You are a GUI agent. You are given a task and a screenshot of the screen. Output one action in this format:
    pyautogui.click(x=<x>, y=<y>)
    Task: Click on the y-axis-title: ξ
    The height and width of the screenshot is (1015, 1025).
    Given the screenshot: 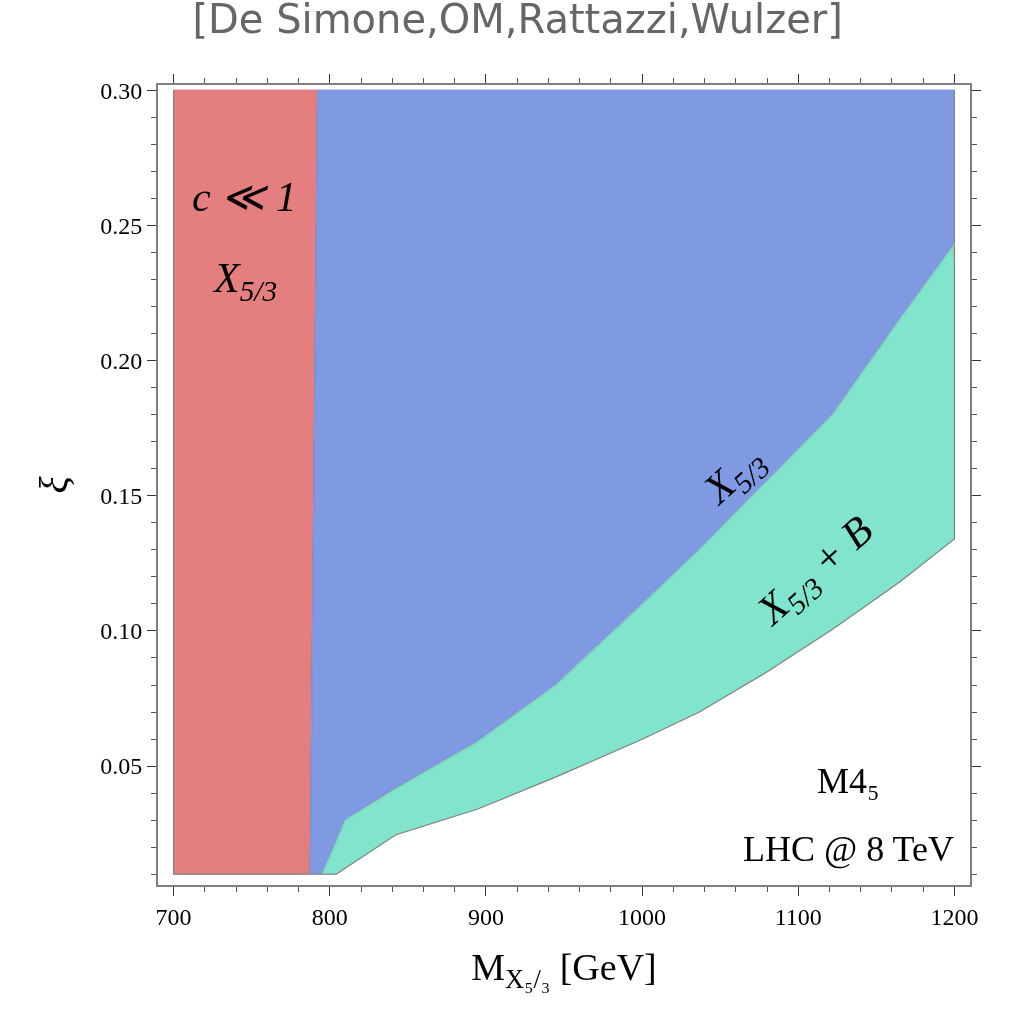 What is the action you would take?
    pyautogui.click(x=54, y=484)
    